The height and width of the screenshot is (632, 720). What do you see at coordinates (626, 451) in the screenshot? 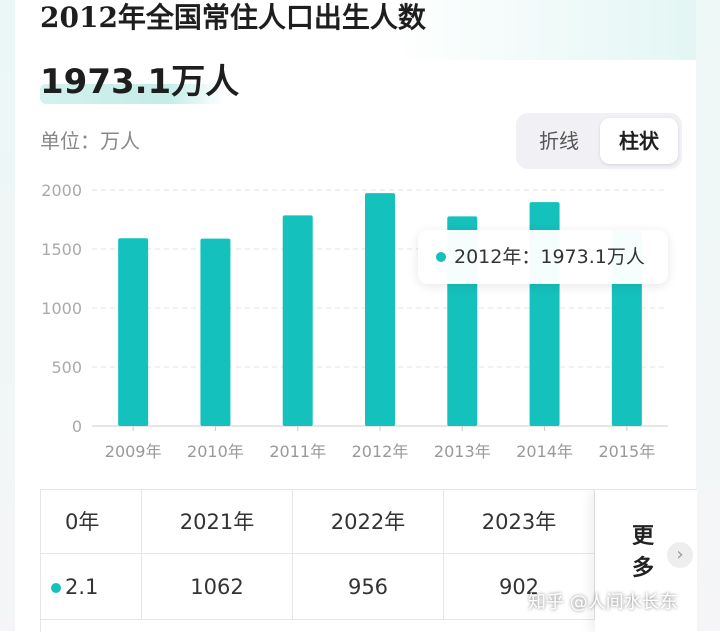
I see `x-tick-label: 2015年` at bounding box center [626, 451].